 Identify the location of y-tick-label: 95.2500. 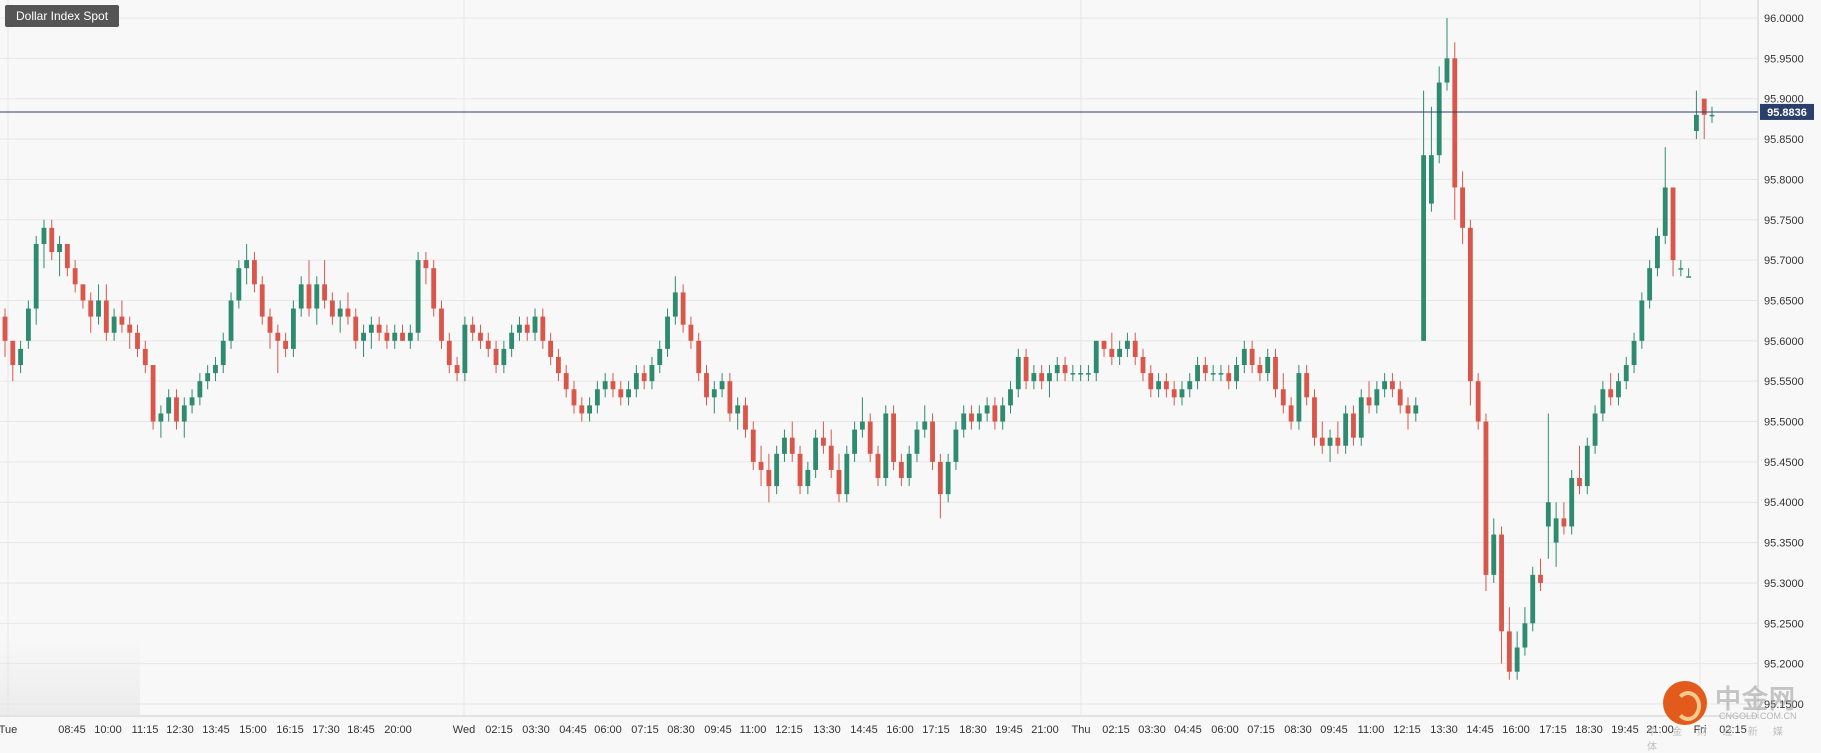
(1784, 624).